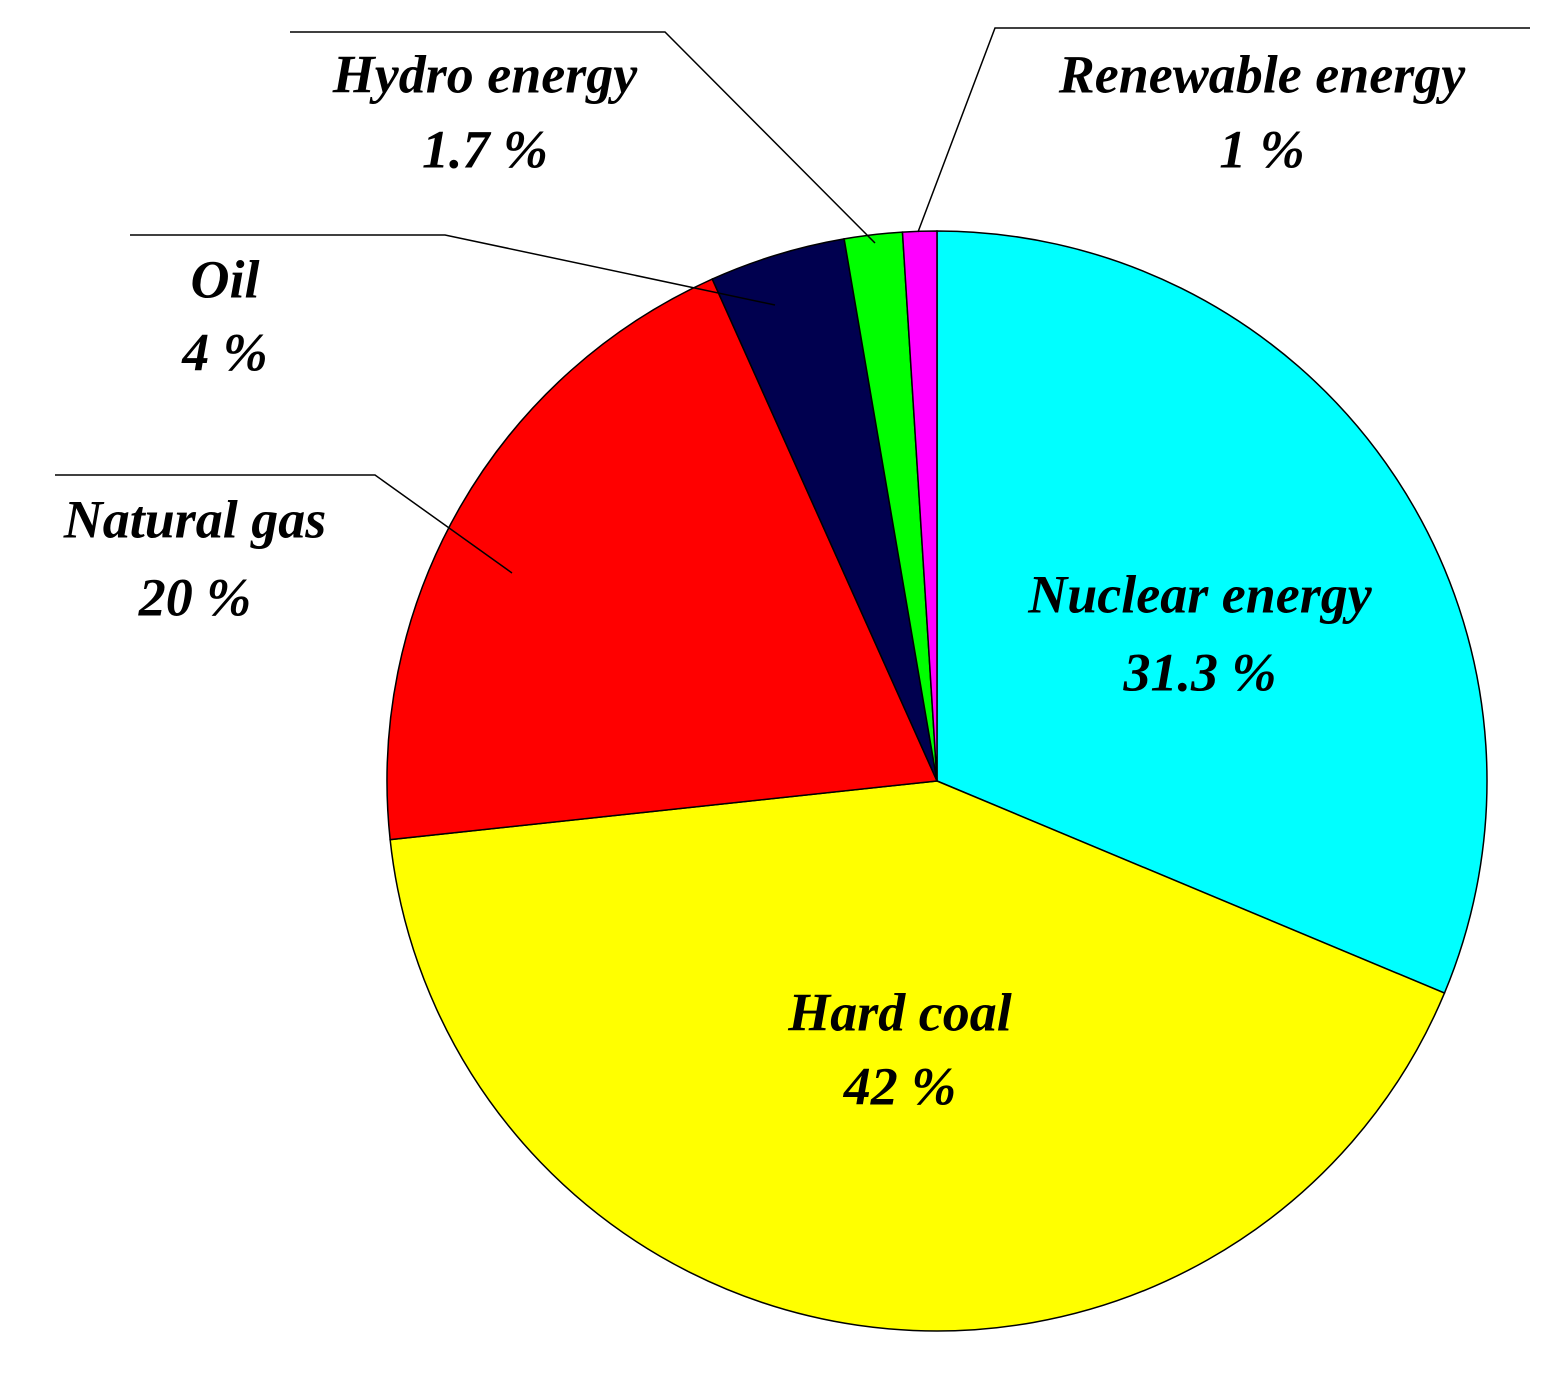  Describe the element at coordinates (224, 279) in the screenshot. I see `slice-label: Oil` at that location.